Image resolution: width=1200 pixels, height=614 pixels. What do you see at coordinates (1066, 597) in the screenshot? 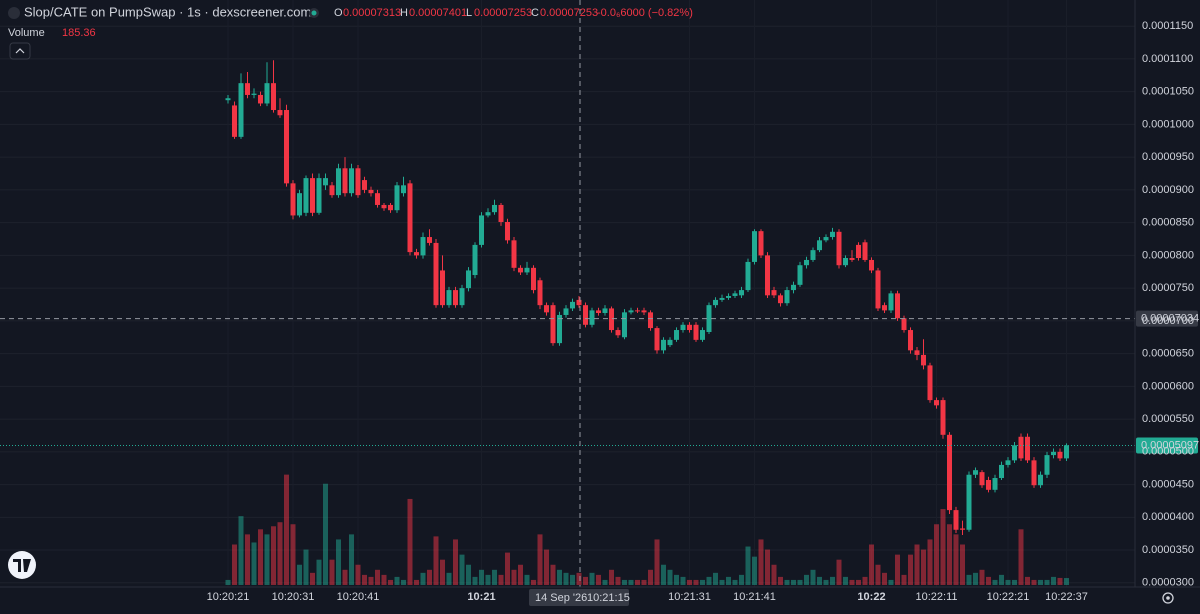
I see `x-tick-label: 10:22:37` at bounding box center [1066, 597].